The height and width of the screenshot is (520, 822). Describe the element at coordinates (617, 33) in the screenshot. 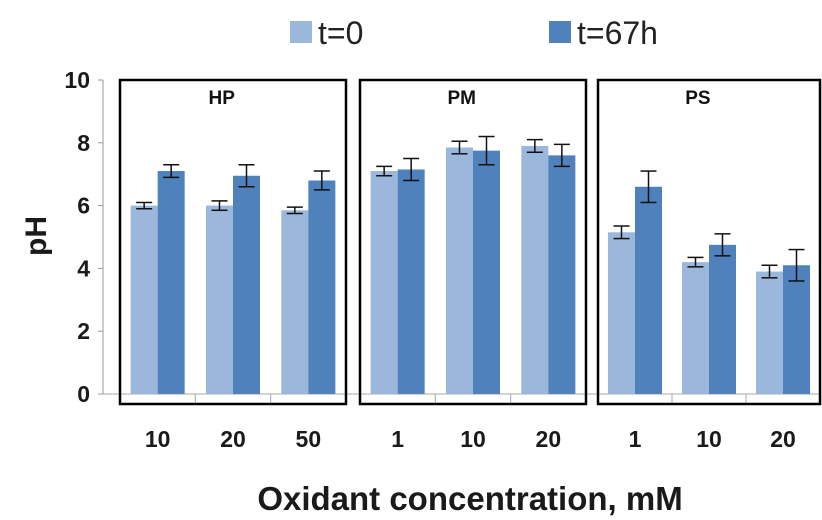

I see `legend-label-t67: t=67h` at that location.